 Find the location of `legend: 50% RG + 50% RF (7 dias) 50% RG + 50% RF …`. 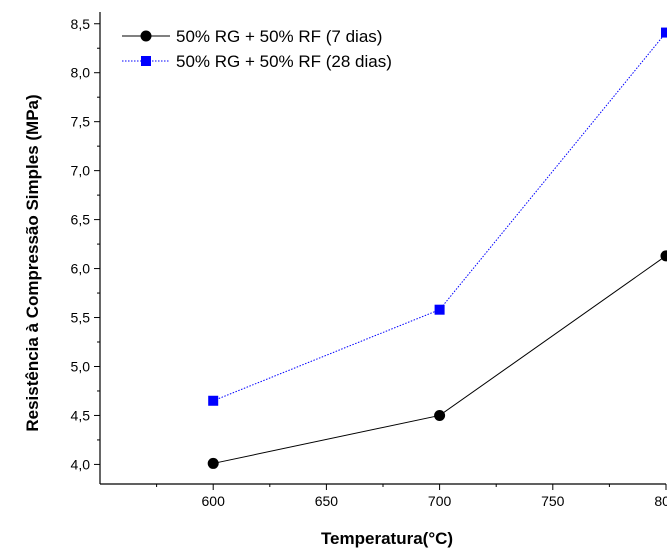

legend: 50% RG + 50% RF (7 dias) 50% RG + 50% RF … is located at coordinates (257, 49).